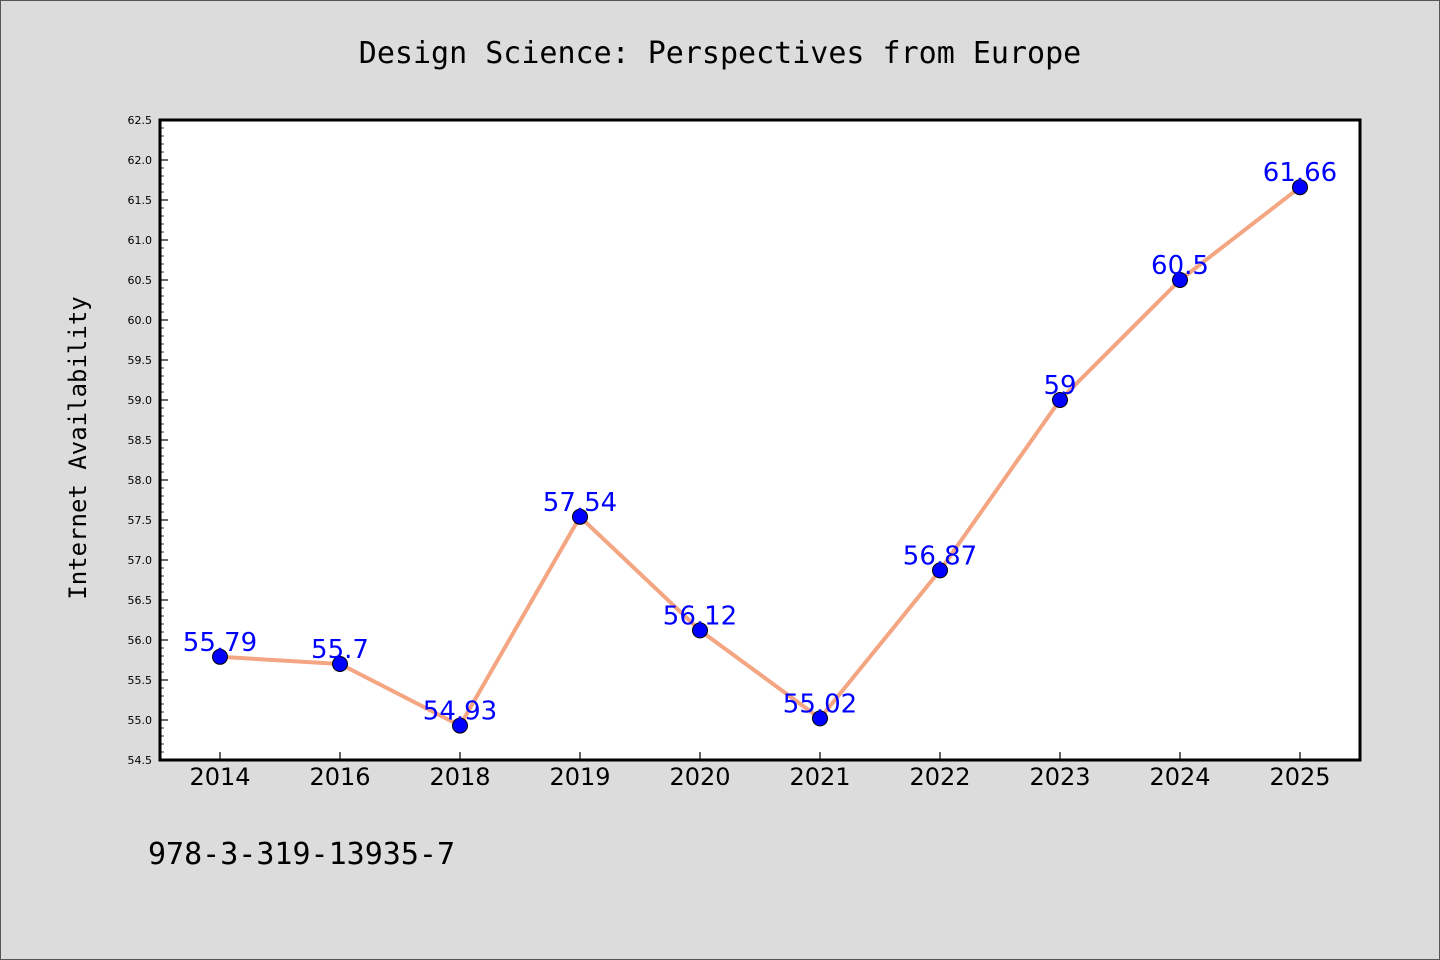 The image size is (1440, 960). I want to click on y-tick-label: 55.0, so click(140, 720).